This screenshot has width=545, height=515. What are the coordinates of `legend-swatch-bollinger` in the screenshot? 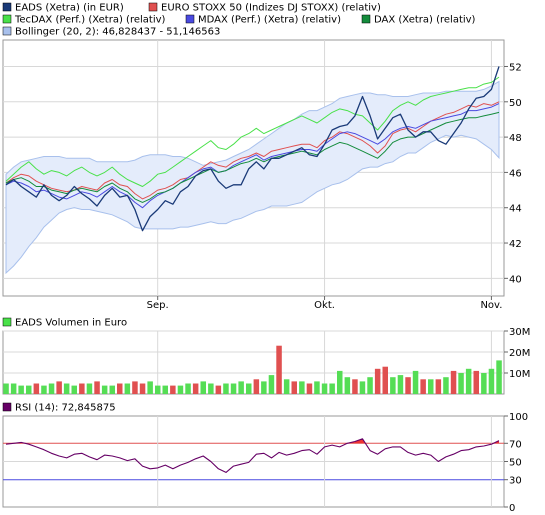 It's located at (7, 31).